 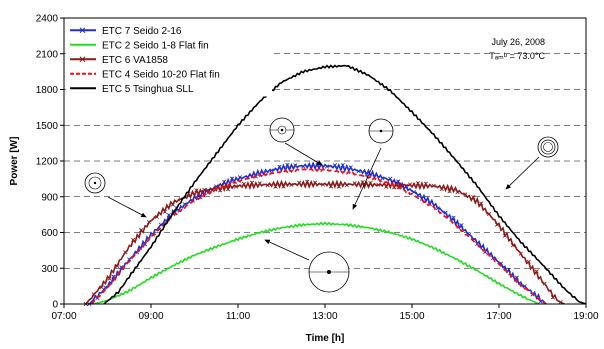 What do you see at coordinates (150, 316) in the screenshot?
I see `x-tick-label: 09:00` at bounding box center [150, 316].